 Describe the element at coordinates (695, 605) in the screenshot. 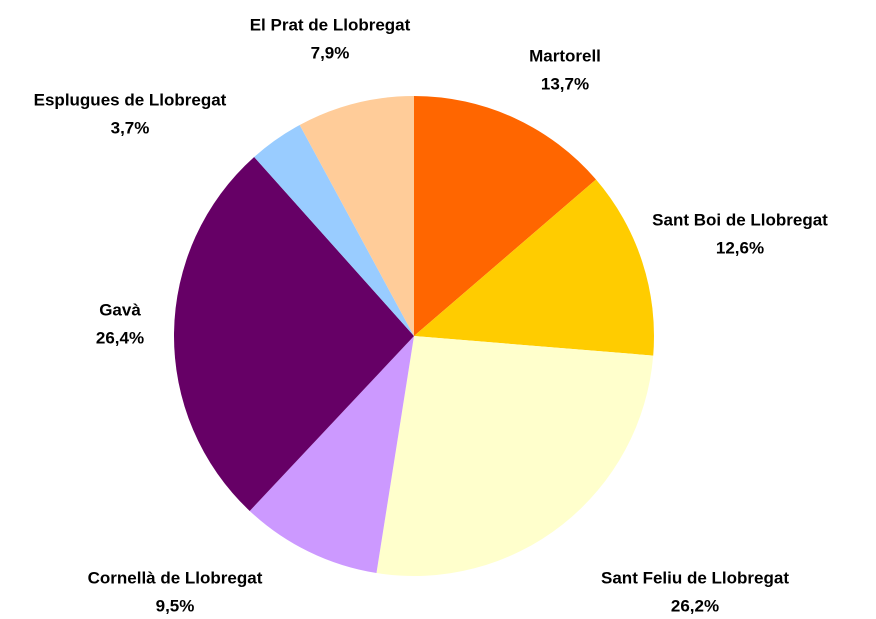

I see `slice-value-label: 26,2%` at that location.